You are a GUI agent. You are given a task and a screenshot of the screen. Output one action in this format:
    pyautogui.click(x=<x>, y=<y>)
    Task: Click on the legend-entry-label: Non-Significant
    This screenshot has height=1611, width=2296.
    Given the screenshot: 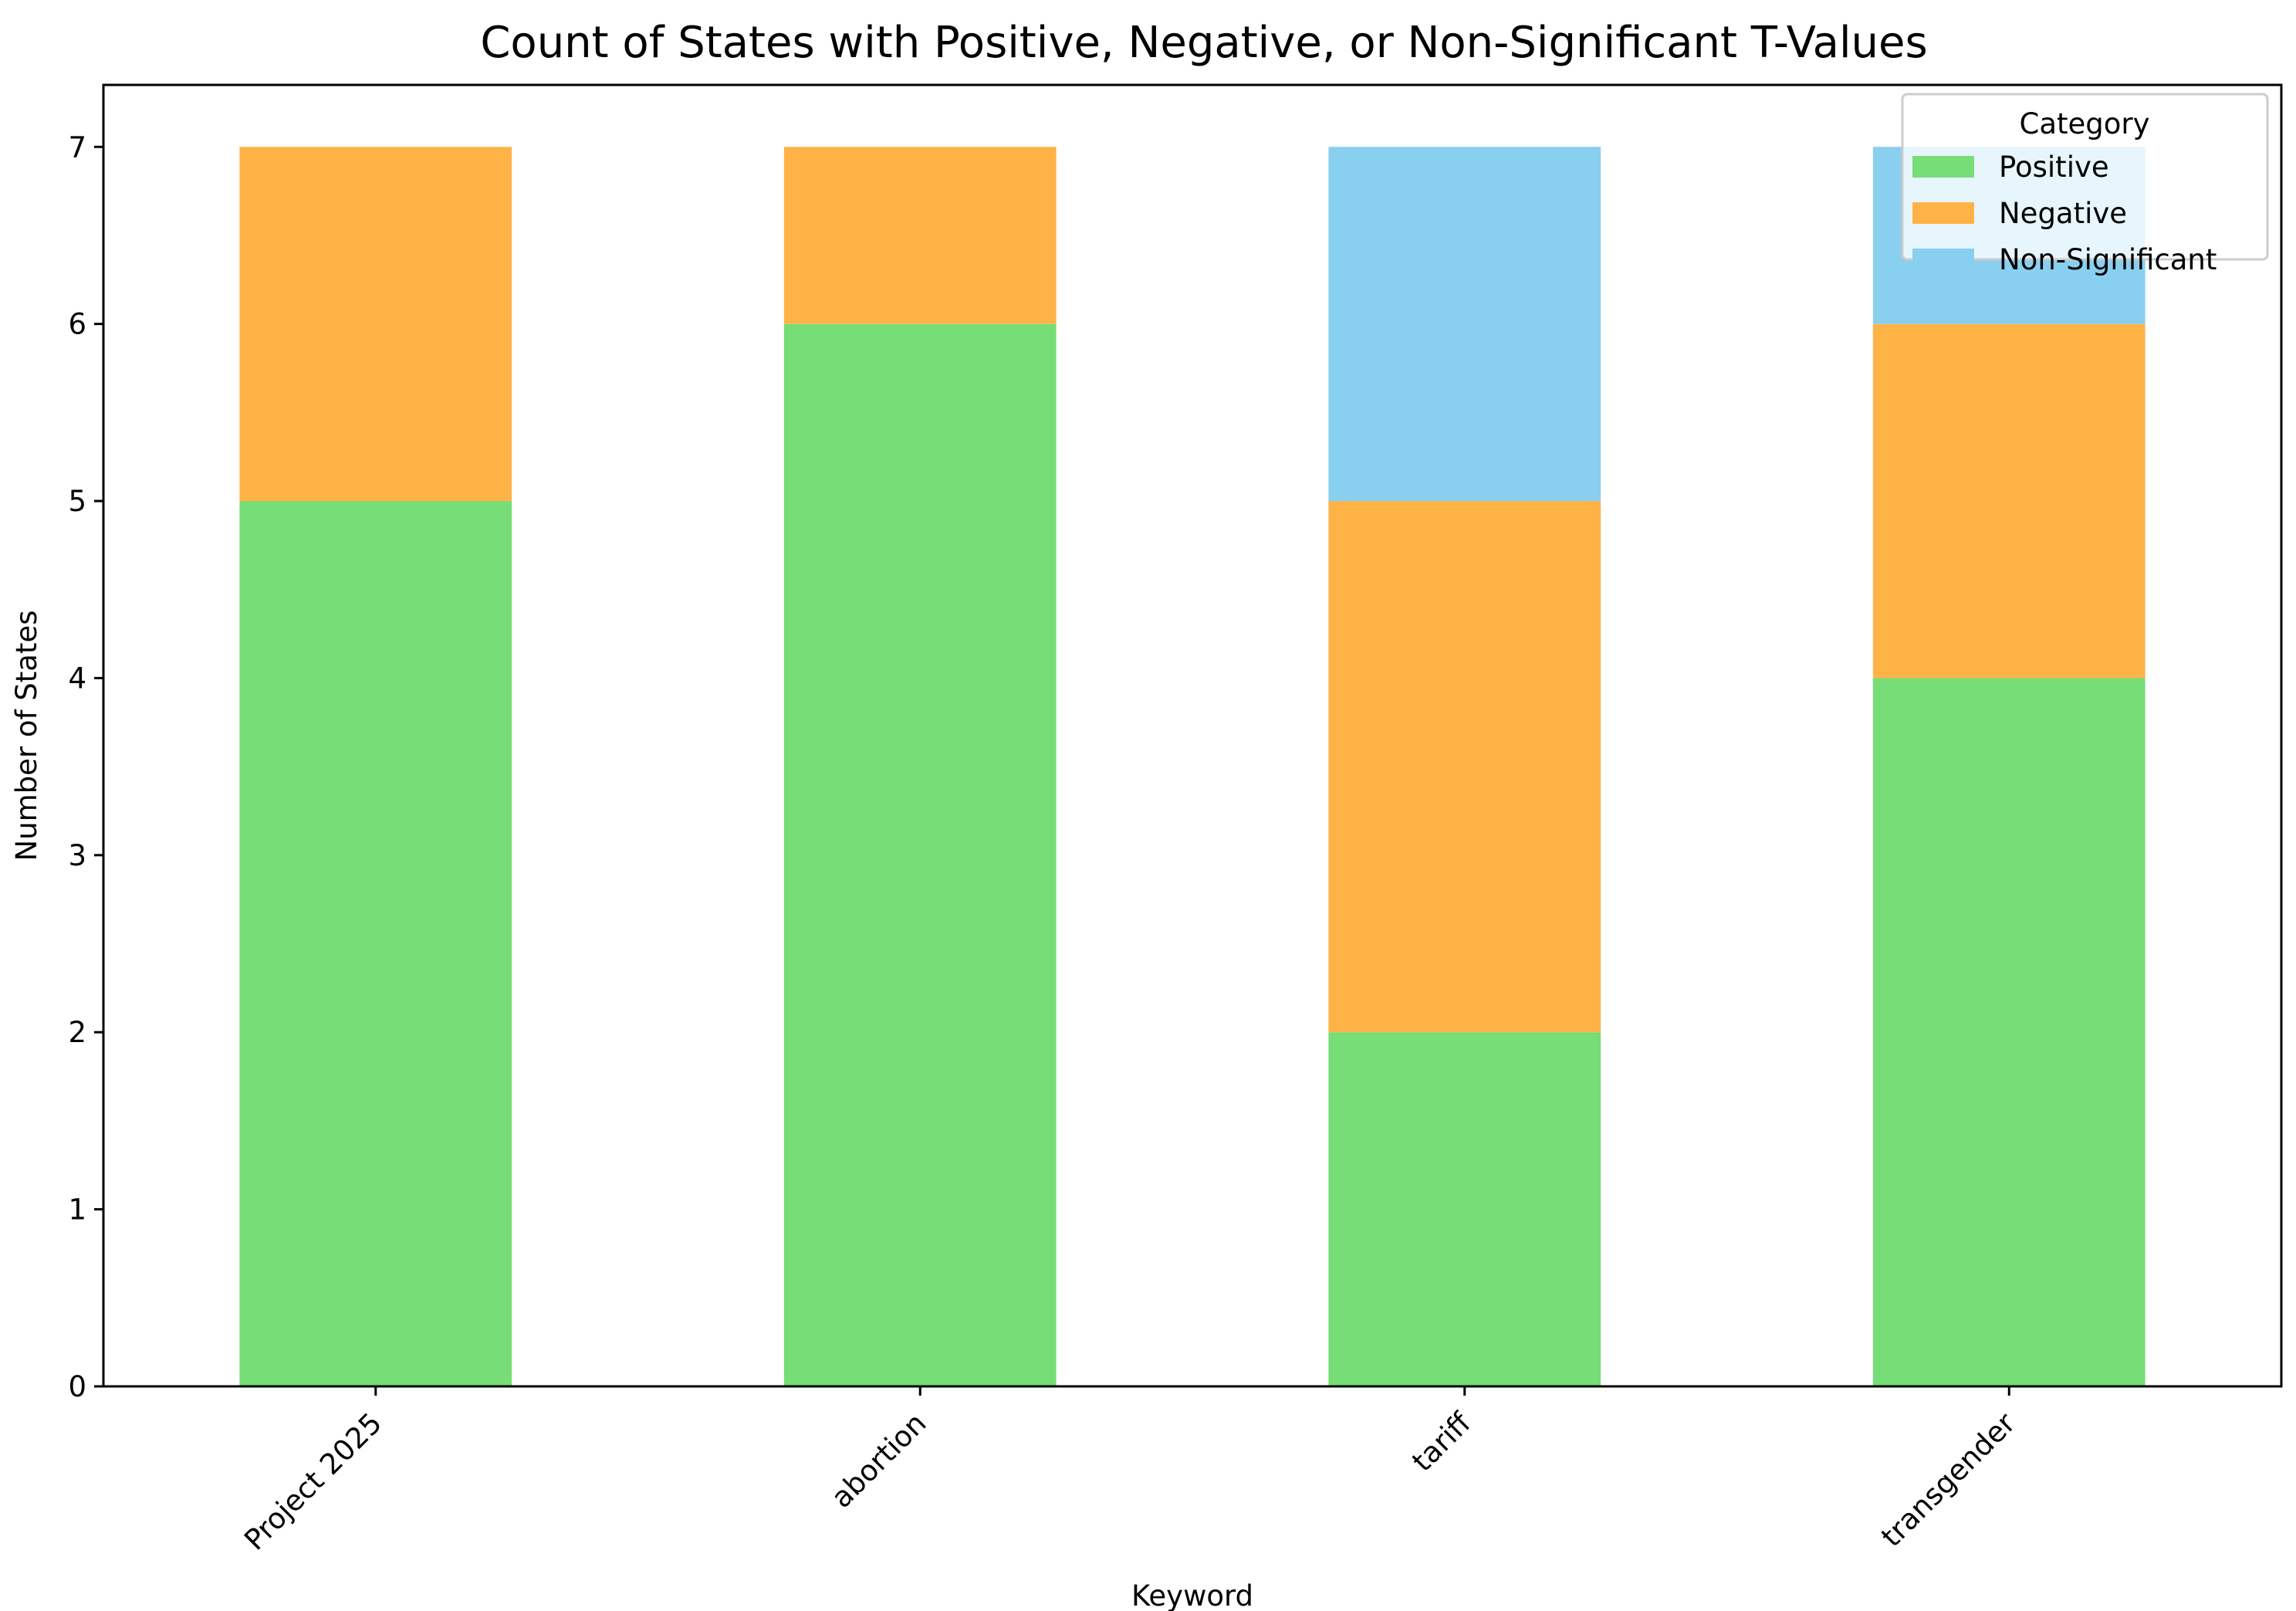 What is the action you would take?
    pyautogui.click(x=2108, y=259)
    